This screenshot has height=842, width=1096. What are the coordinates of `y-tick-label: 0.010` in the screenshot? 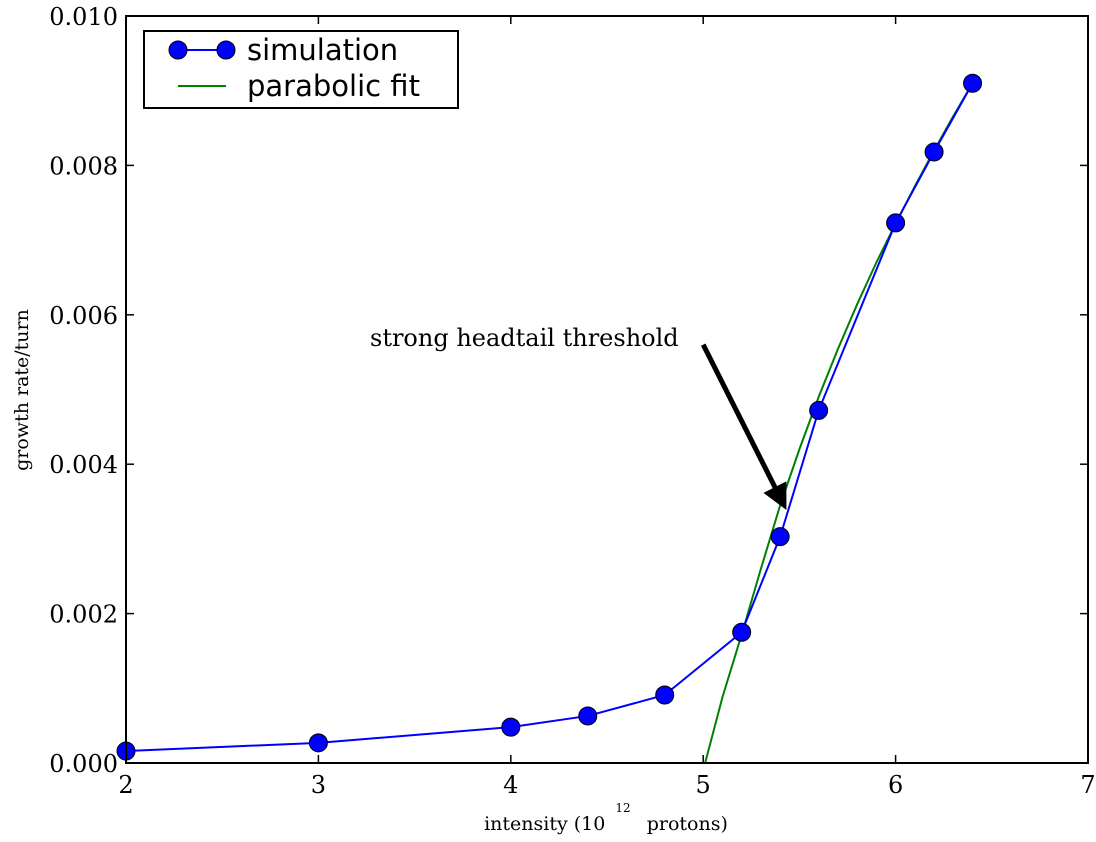 It's located at (83, 17).